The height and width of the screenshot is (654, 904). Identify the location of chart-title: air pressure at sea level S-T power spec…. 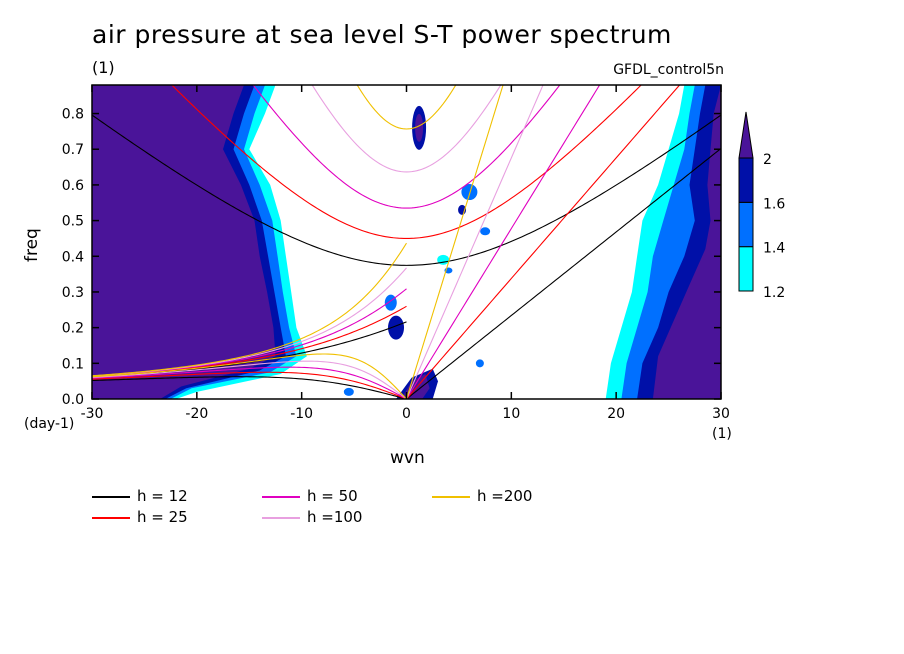
(382, 34).